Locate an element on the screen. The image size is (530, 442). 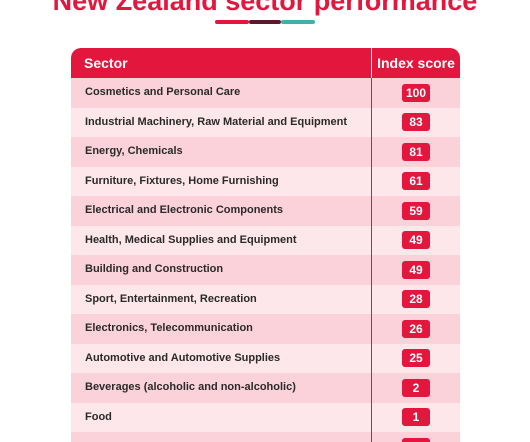
score-cell: 1 is located at coordinates (416, 418).